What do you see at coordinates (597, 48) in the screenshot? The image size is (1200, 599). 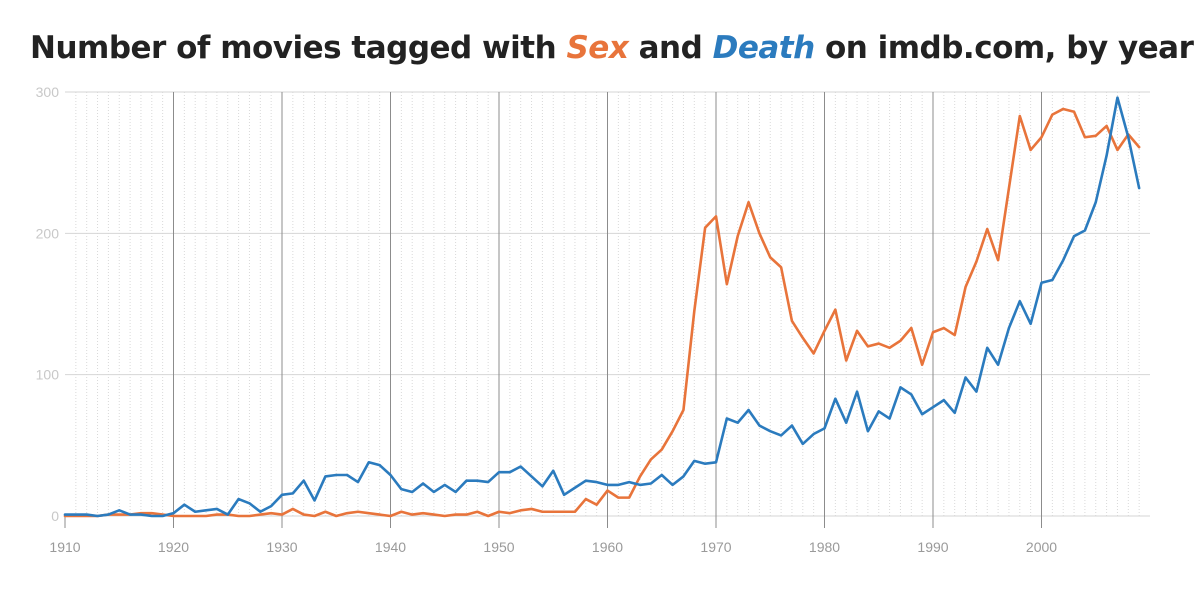 I see `title-term-sex: Sex` at bounding box center [597, 48].